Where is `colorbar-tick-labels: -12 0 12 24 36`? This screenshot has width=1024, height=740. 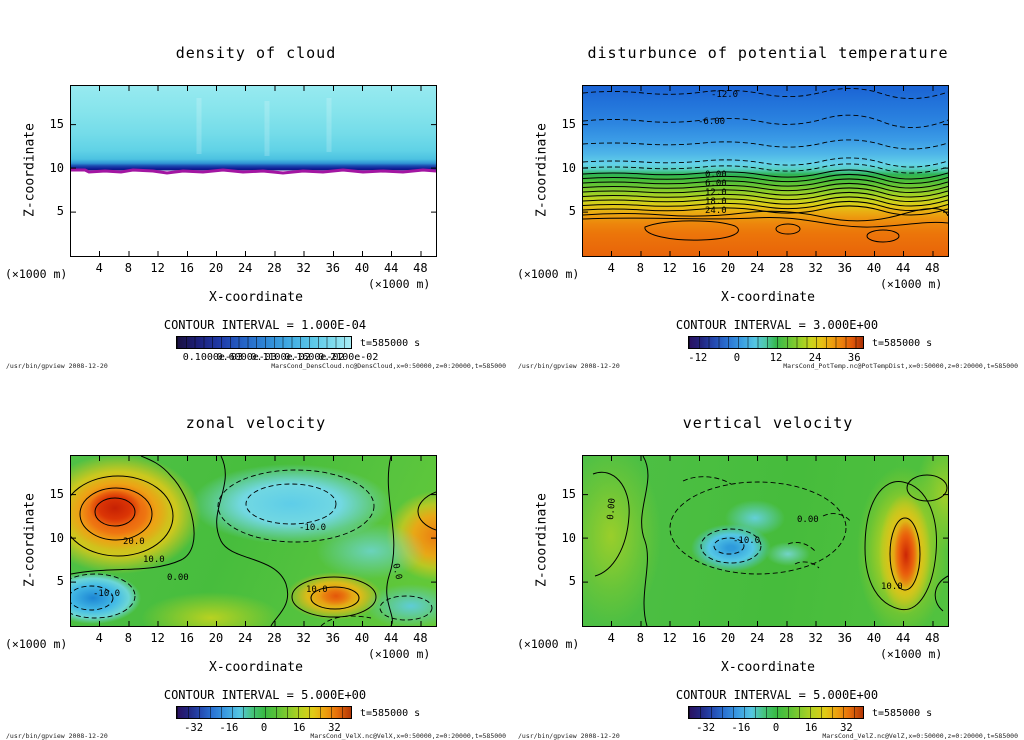 colorbar-tick-labels: -12 0 12 24 36 is located at coordinates (776, 359).